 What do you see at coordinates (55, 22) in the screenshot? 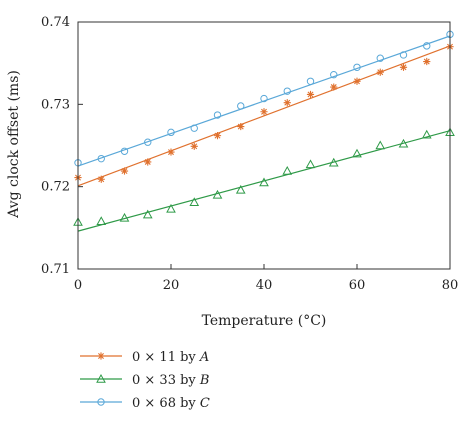
I see `y-tick-label: 0.74` at bounding box center [55, 22].